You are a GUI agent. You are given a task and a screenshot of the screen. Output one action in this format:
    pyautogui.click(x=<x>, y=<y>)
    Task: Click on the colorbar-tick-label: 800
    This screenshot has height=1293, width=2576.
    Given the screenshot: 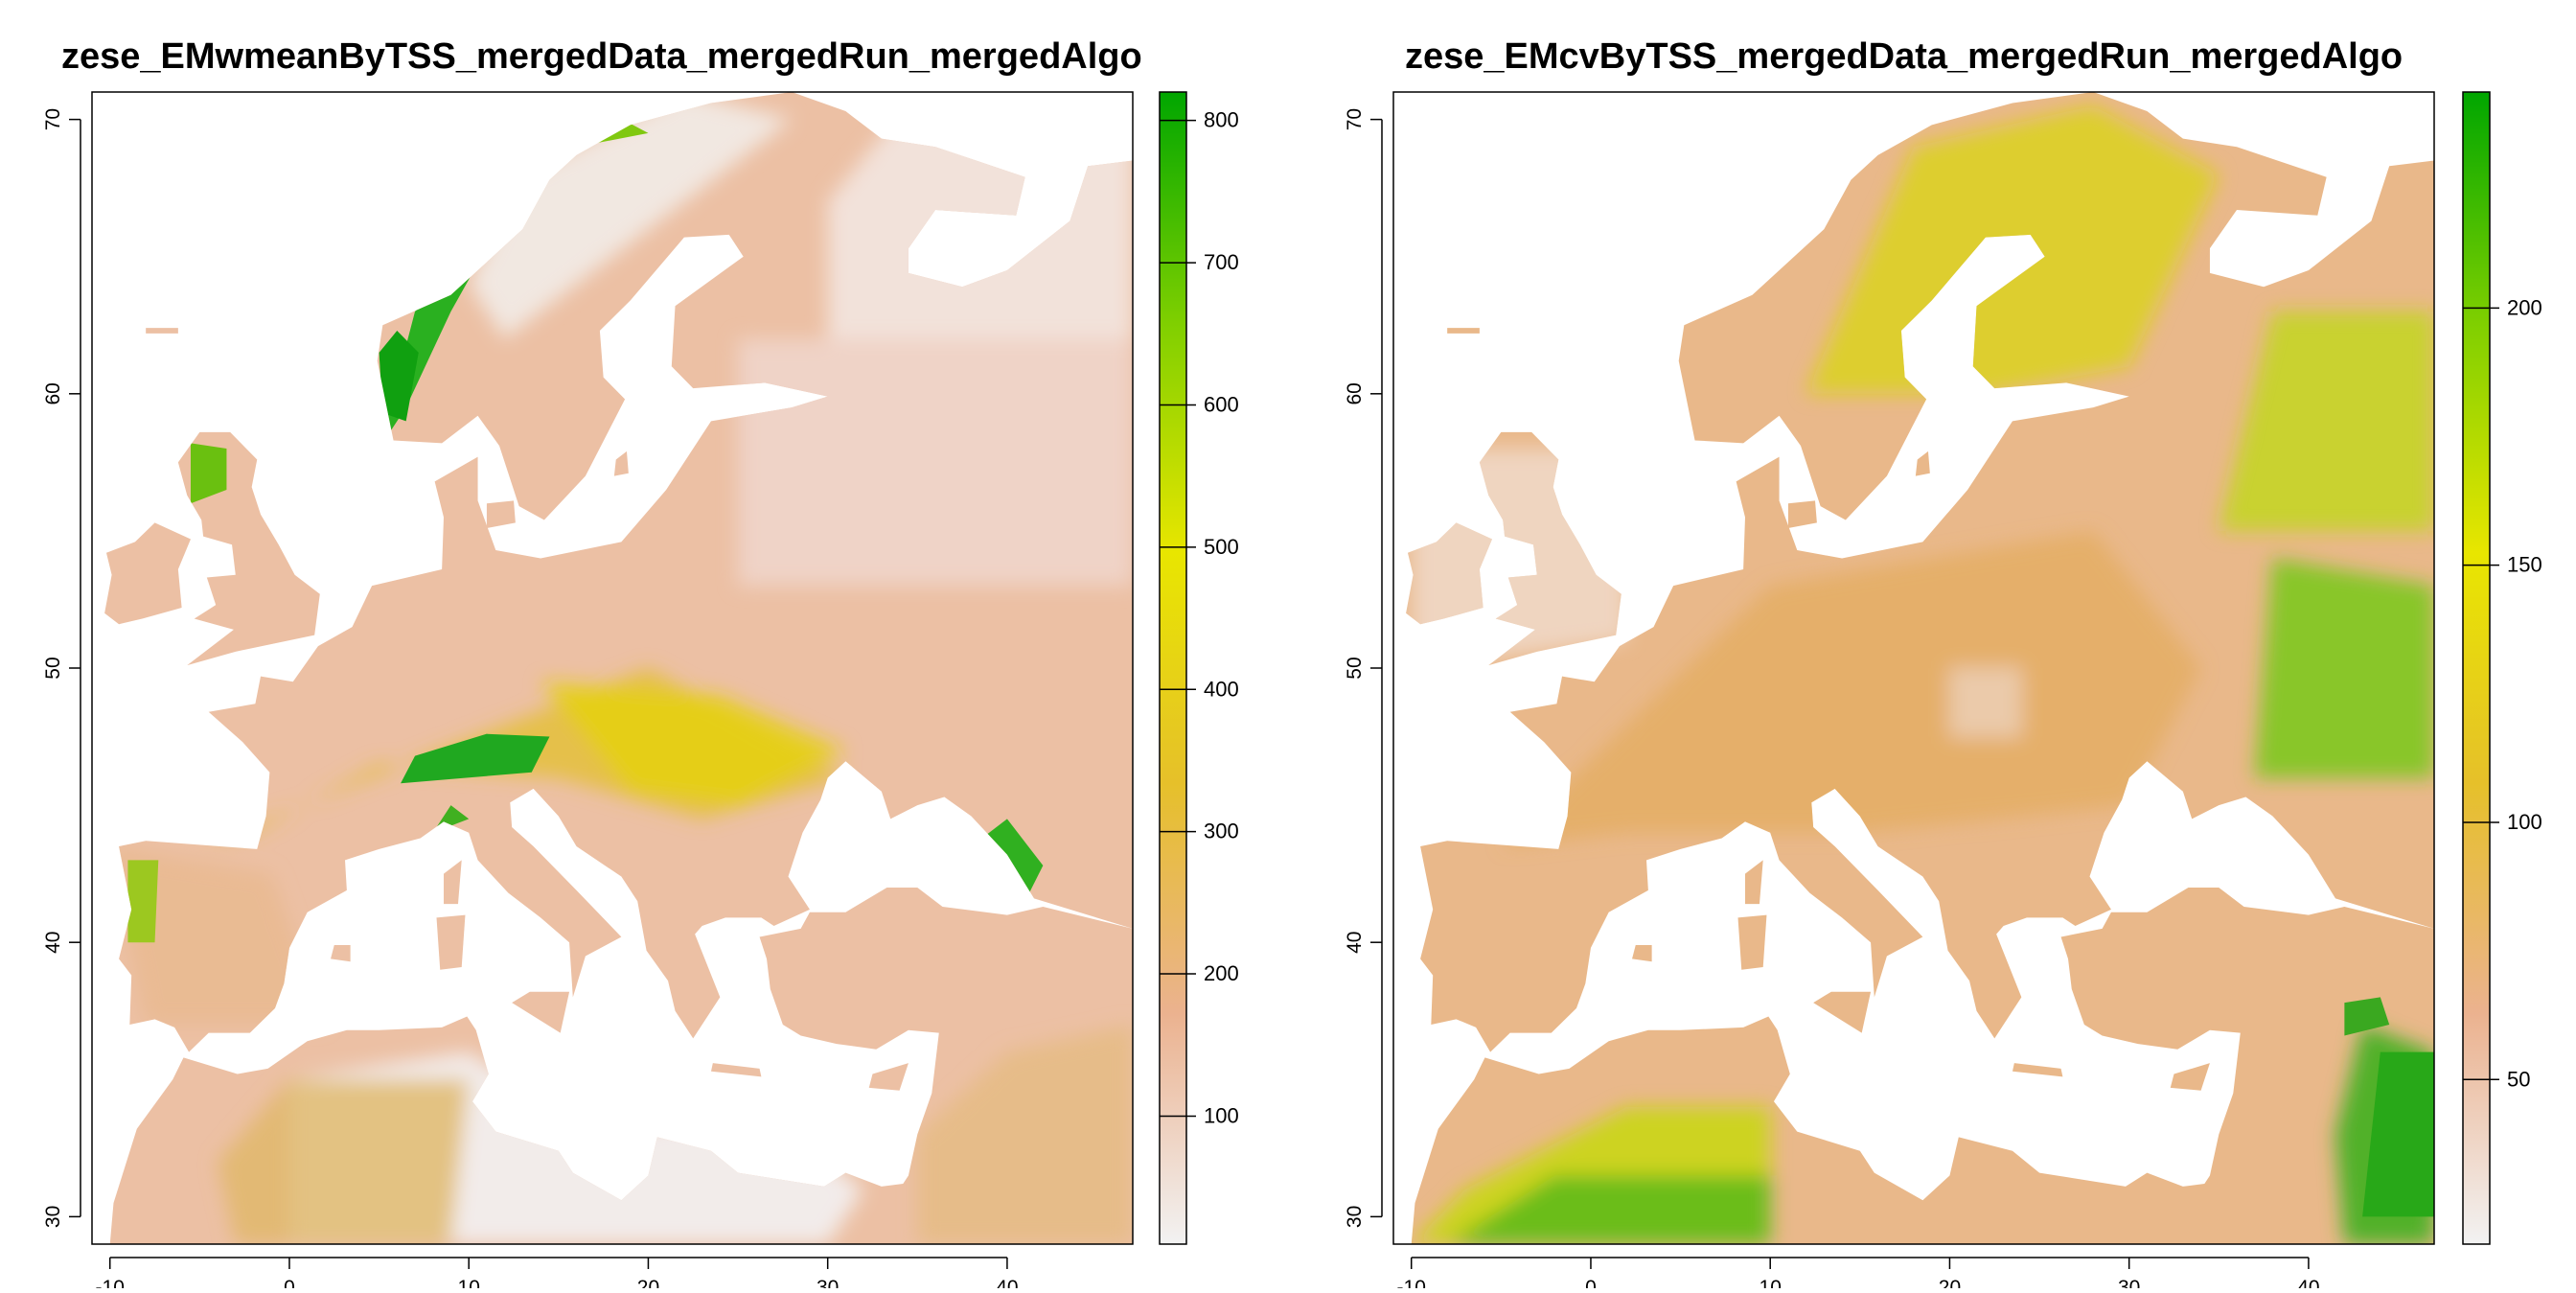 What is the action you would take?
    pyautogui.click(x=1221, y=120)
    